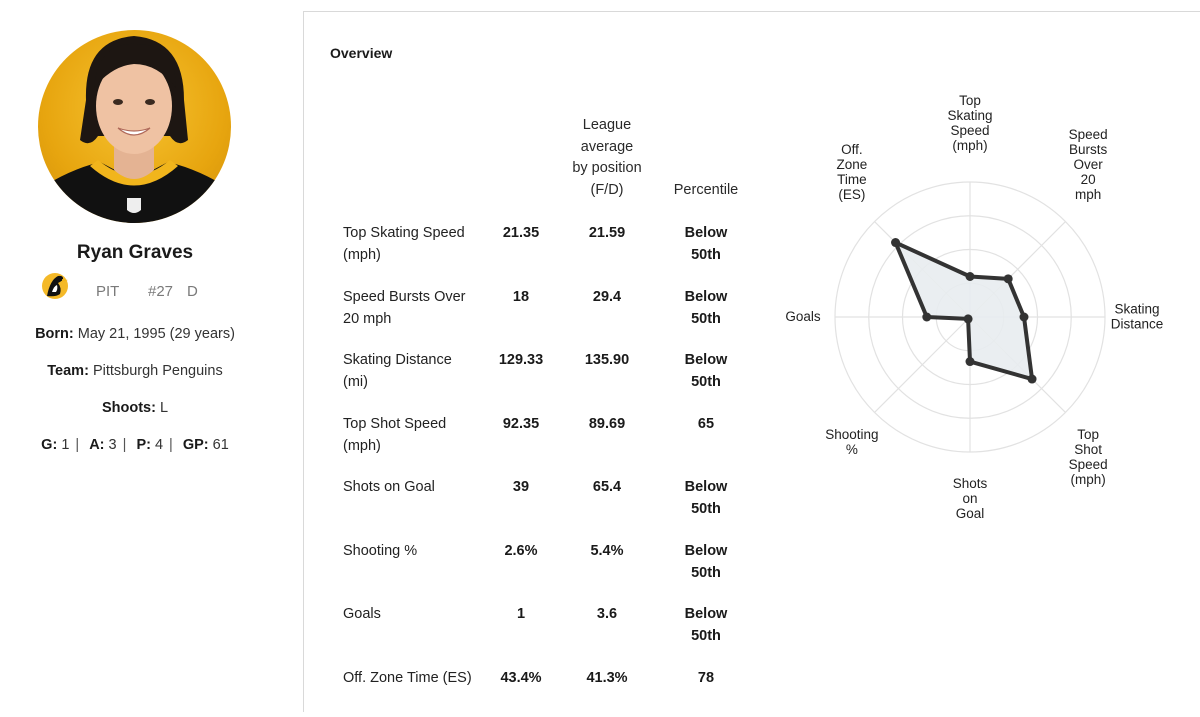 This screenshot has width=1200, height=717. I want to click on league-header-line: by position, so click(607, 168).